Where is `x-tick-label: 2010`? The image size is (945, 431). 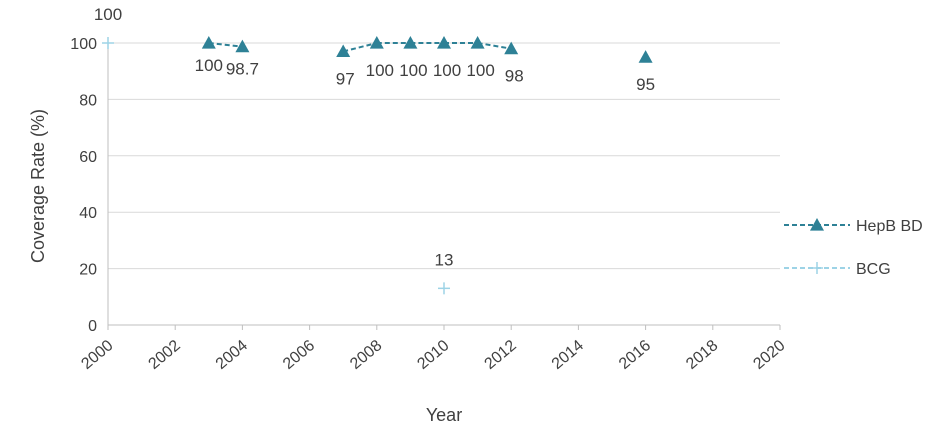 x-tick-label: 2010 is located at coordinates (433, 355).